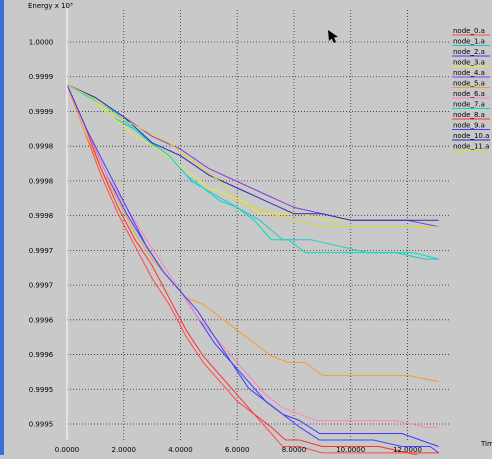  I want to click on y-tick-label: 1.0000, so click(41, 43).